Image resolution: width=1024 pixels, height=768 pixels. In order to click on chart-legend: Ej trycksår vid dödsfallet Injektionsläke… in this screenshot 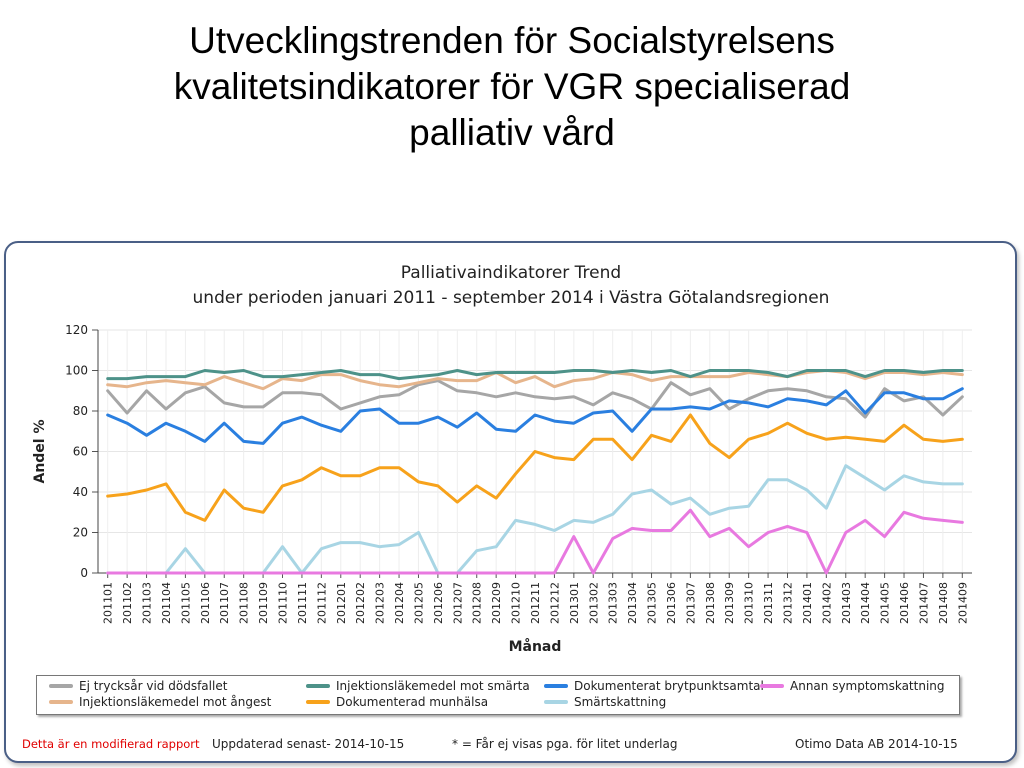, I will do `click(498, 695)`.